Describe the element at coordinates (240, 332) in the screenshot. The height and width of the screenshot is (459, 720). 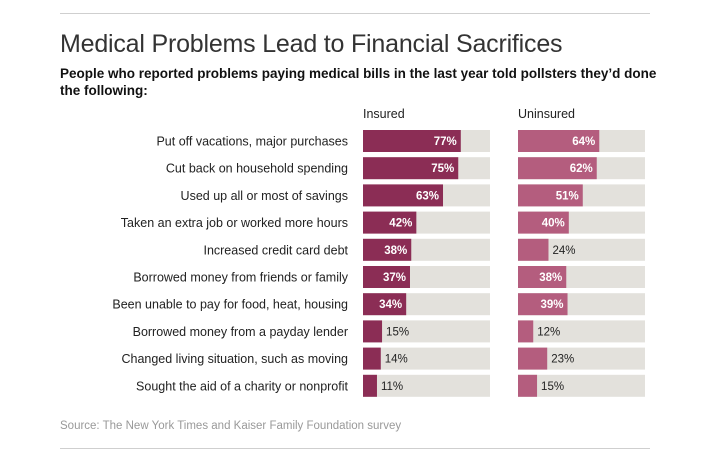
I see `category-label: Borrowed money from a payday lender` at that location.